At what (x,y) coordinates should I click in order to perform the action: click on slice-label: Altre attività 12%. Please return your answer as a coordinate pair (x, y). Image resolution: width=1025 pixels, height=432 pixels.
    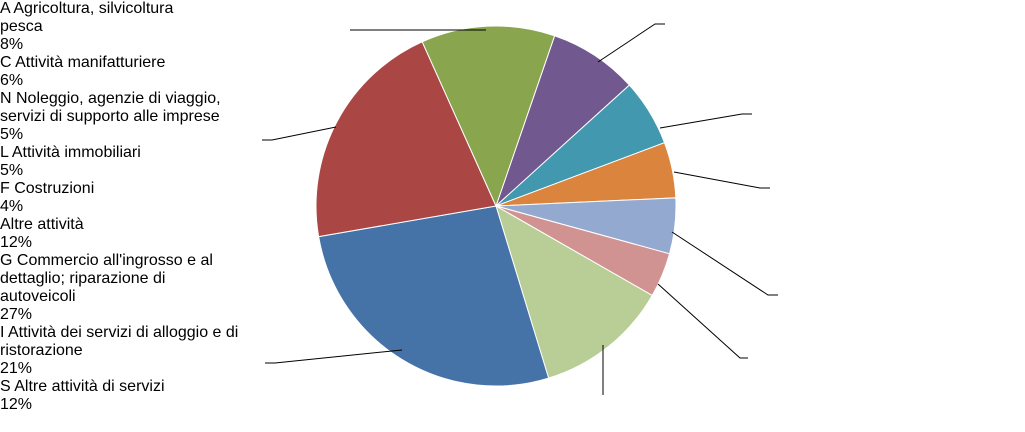
    Looking at the image, I should click on (75, 234).